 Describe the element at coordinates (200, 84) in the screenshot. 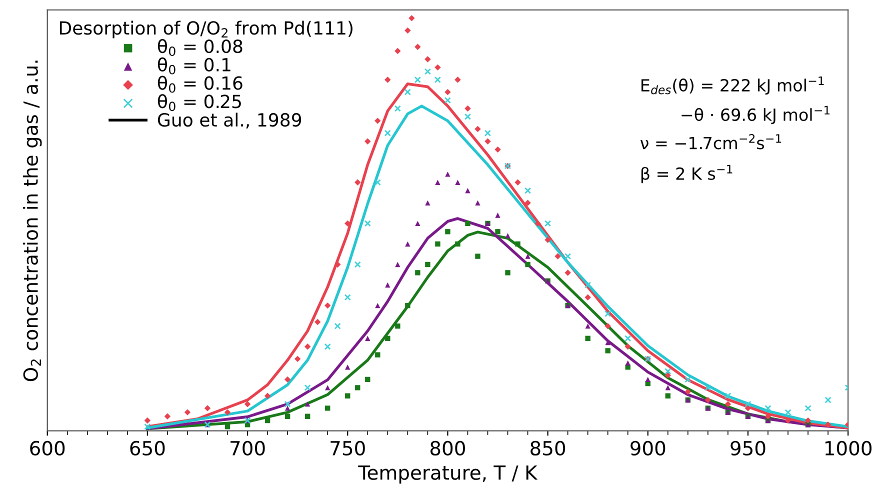

I see `legend-label: θ$_{0}$ = 0.16` at that location.